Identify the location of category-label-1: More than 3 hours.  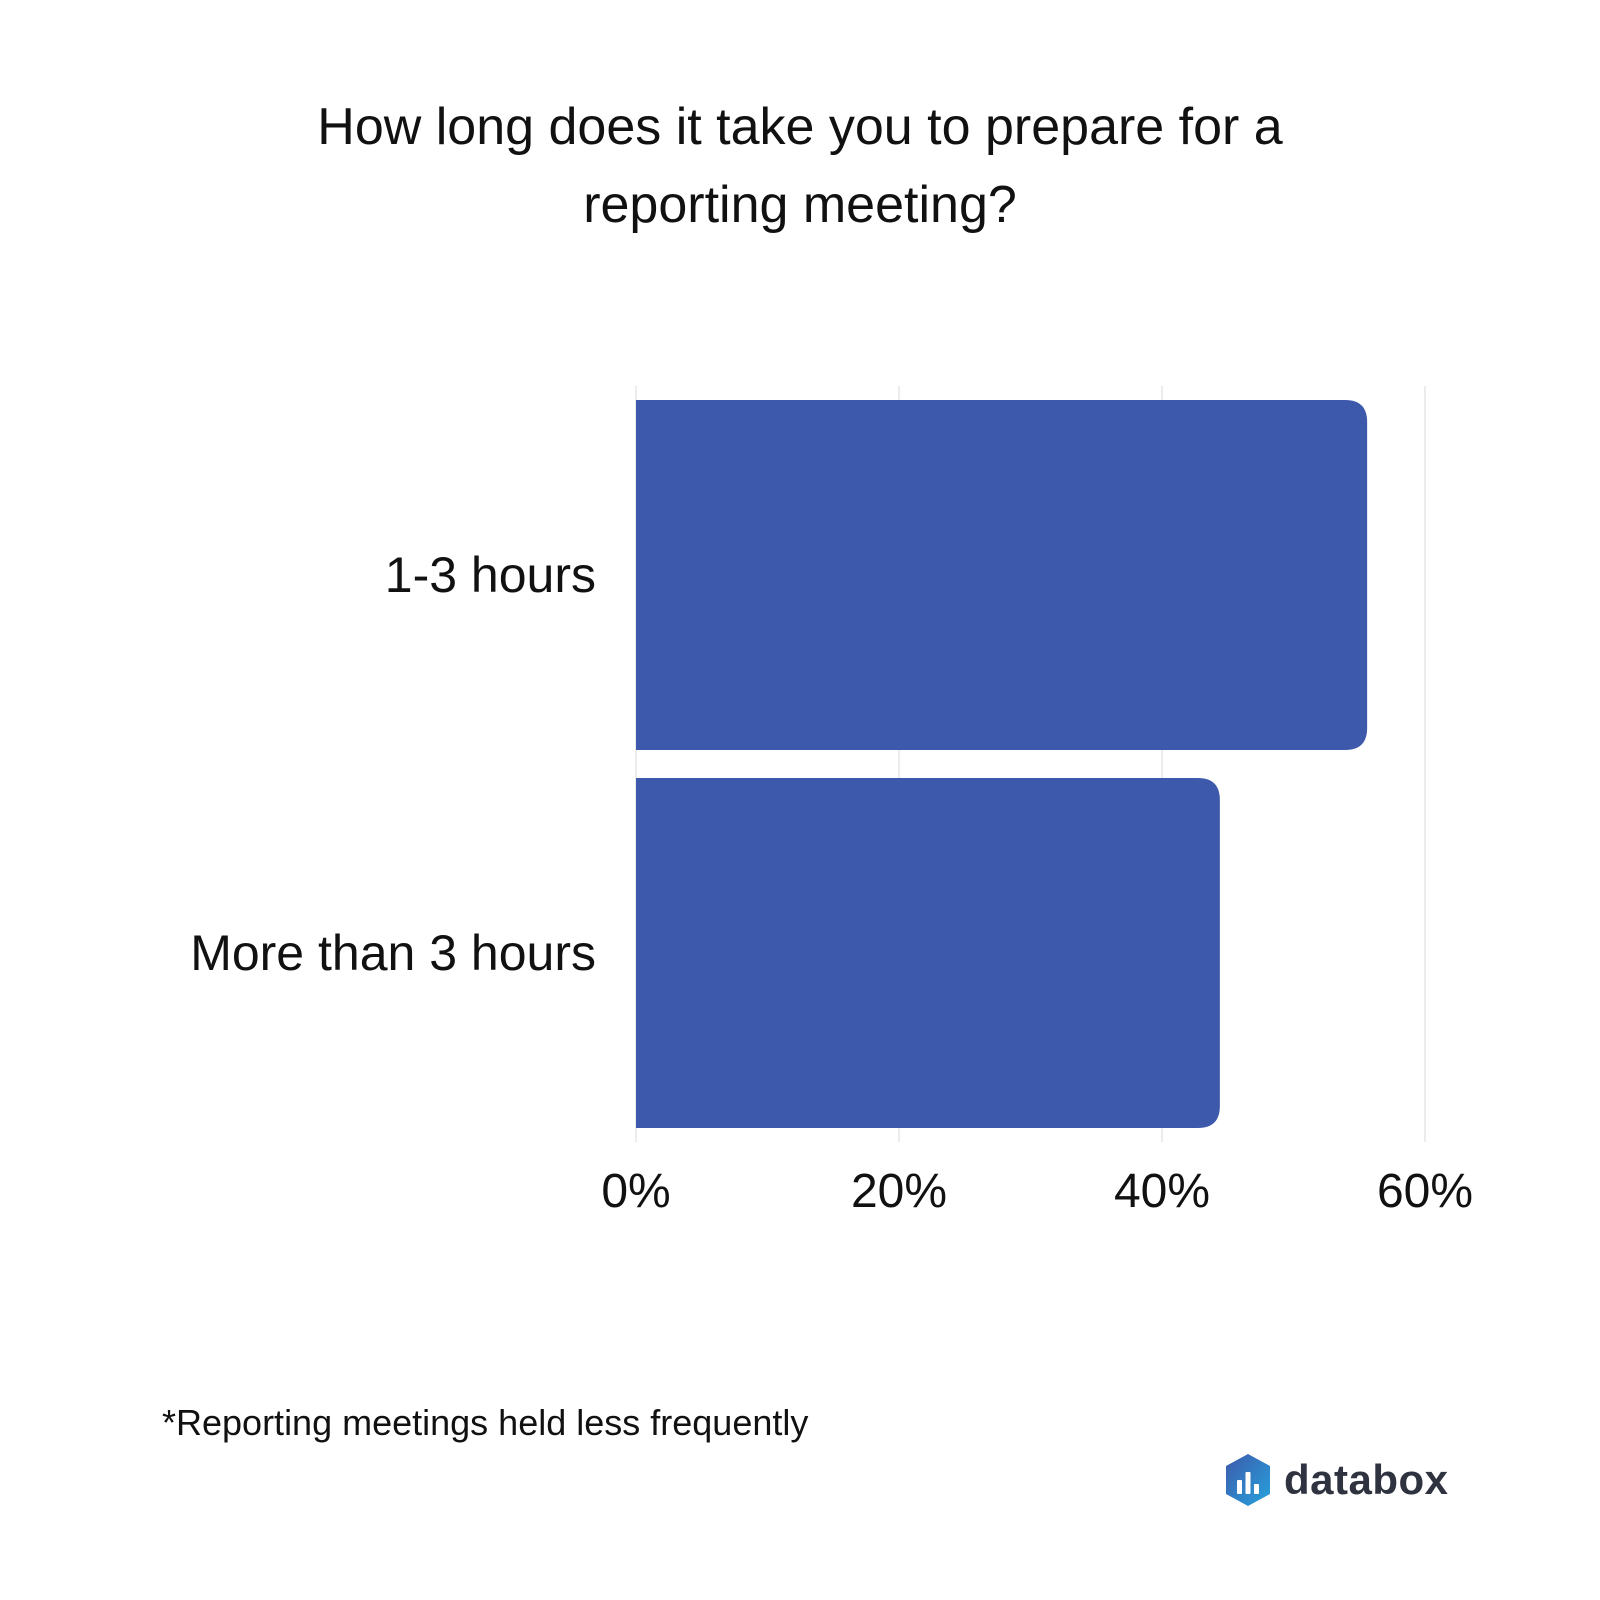
(393, 953).